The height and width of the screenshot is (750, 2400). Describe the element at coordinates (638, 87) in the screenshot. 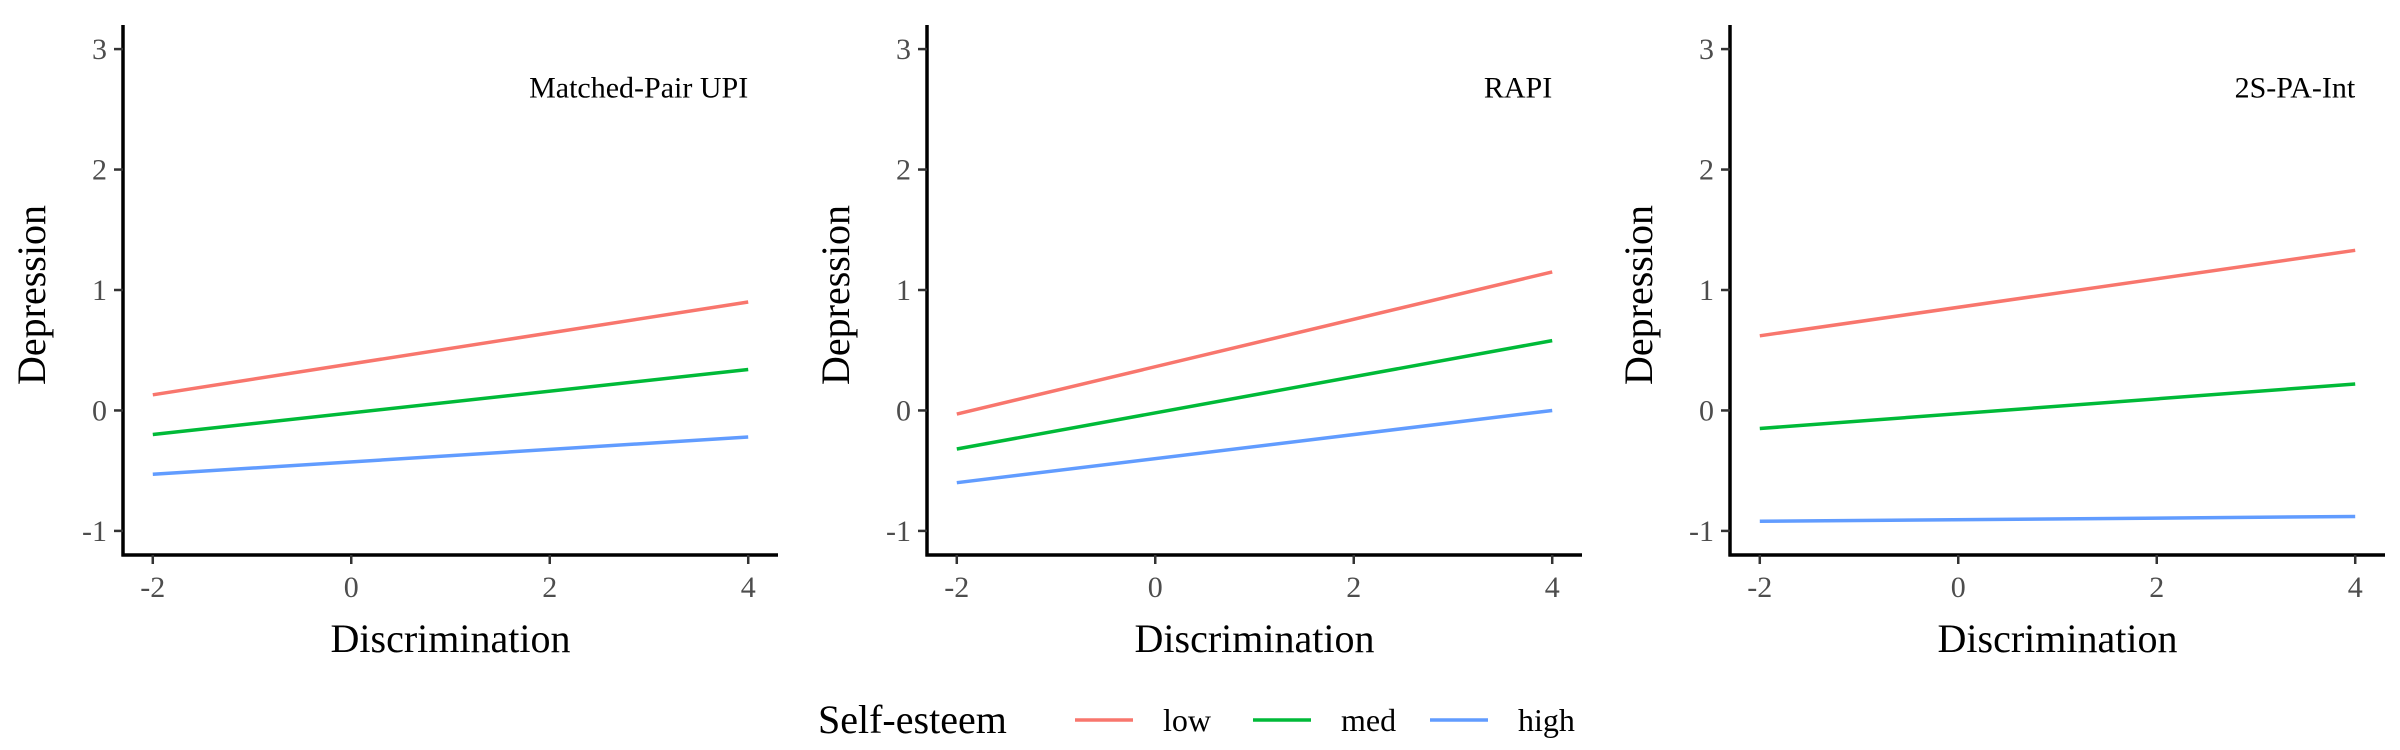

I see `panel-title: Matched-Pair UPI` at that location.